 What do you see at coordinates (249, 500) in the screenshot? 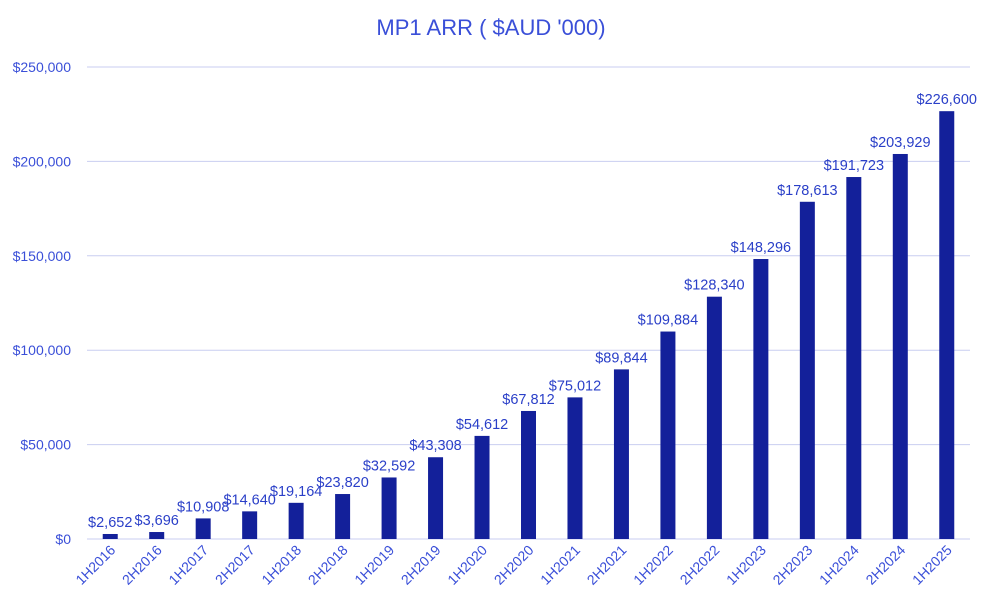
I see `data-label: $14,640` at bounding box center [249, 500].